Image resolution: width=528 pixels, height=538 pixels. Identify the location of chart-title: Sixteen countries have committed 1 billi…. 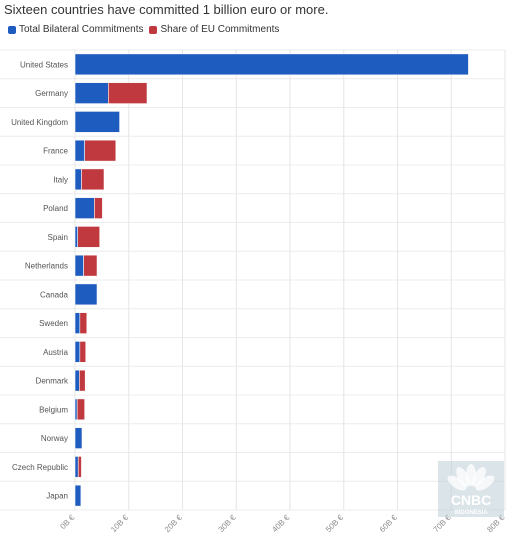
(166, 9).